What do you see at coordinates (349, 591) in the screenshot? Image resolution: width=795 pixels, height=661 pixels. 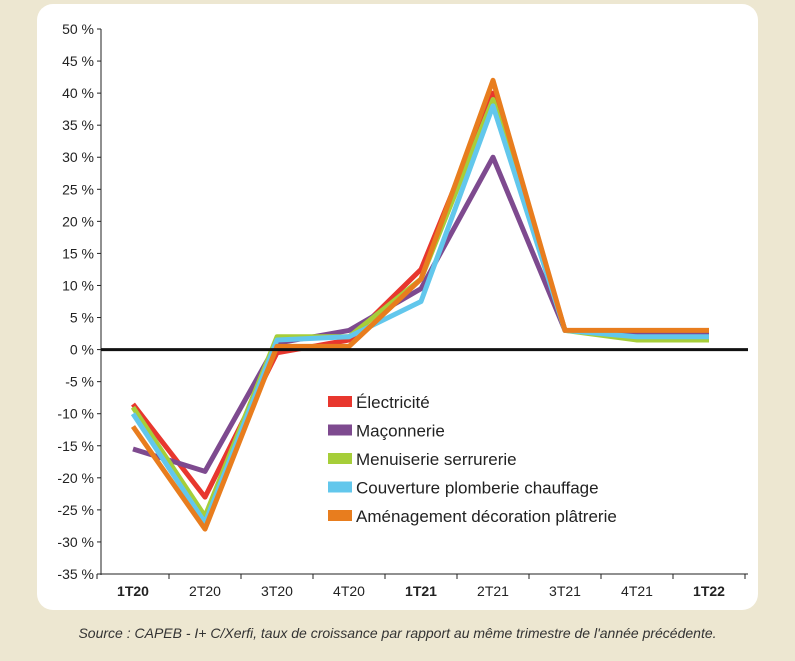 I see `x-category-label: 4T20` at bounding box center [349, 591].